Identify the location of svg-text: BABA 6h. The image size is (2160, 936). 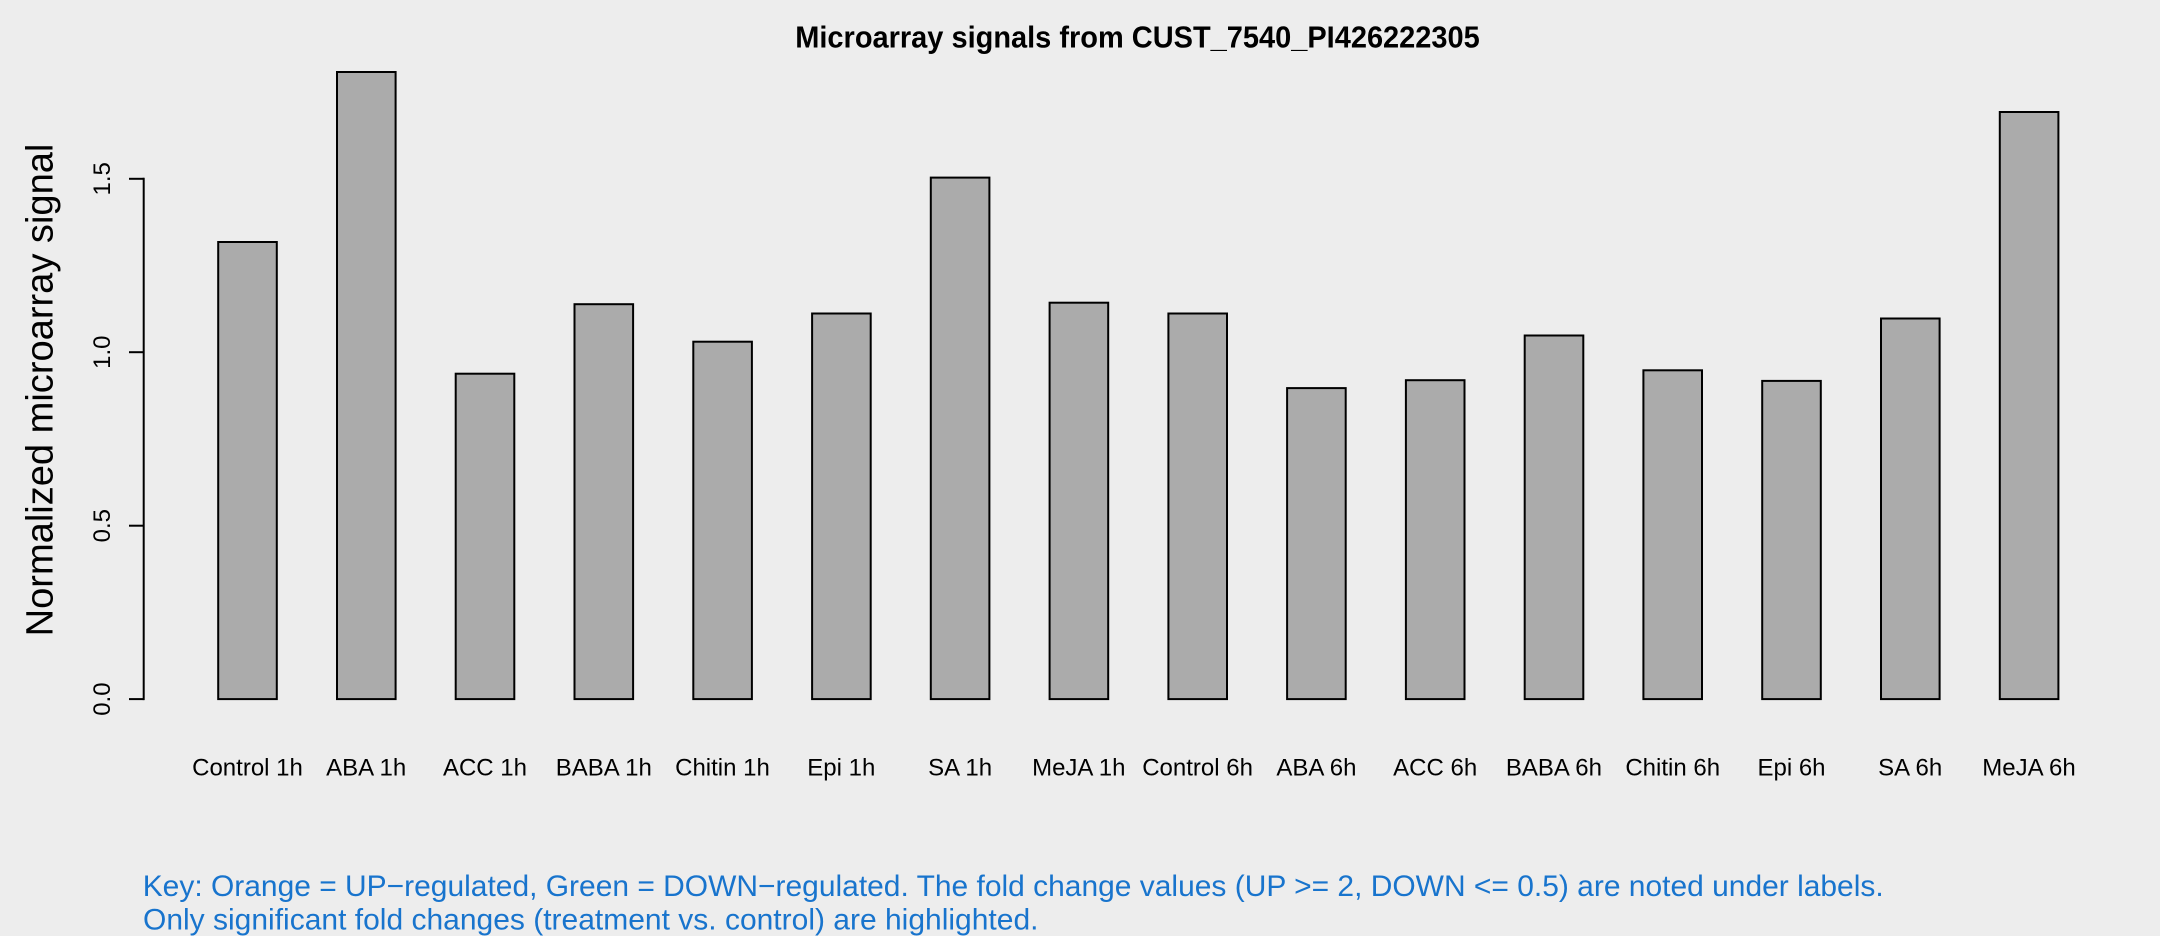
(1554, 768).